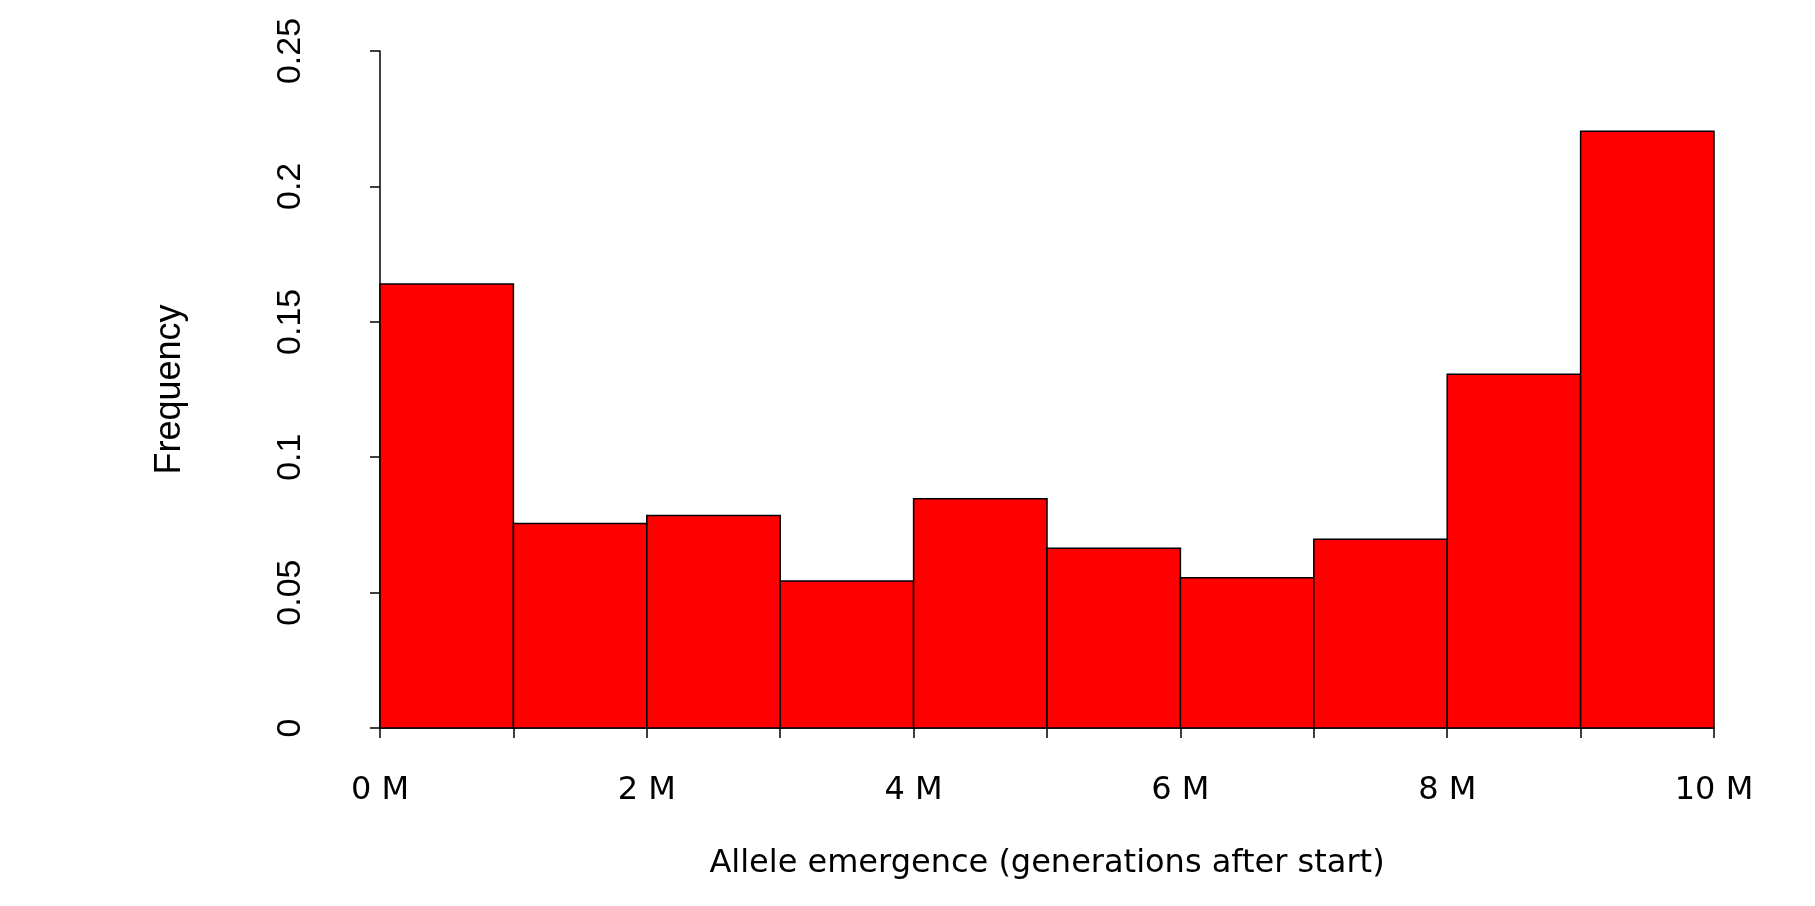  What do you see at coordinates (1180, 788) in the screenshot?
I see `x-tick-label: 6 M` at bounding box center [1180, 788].